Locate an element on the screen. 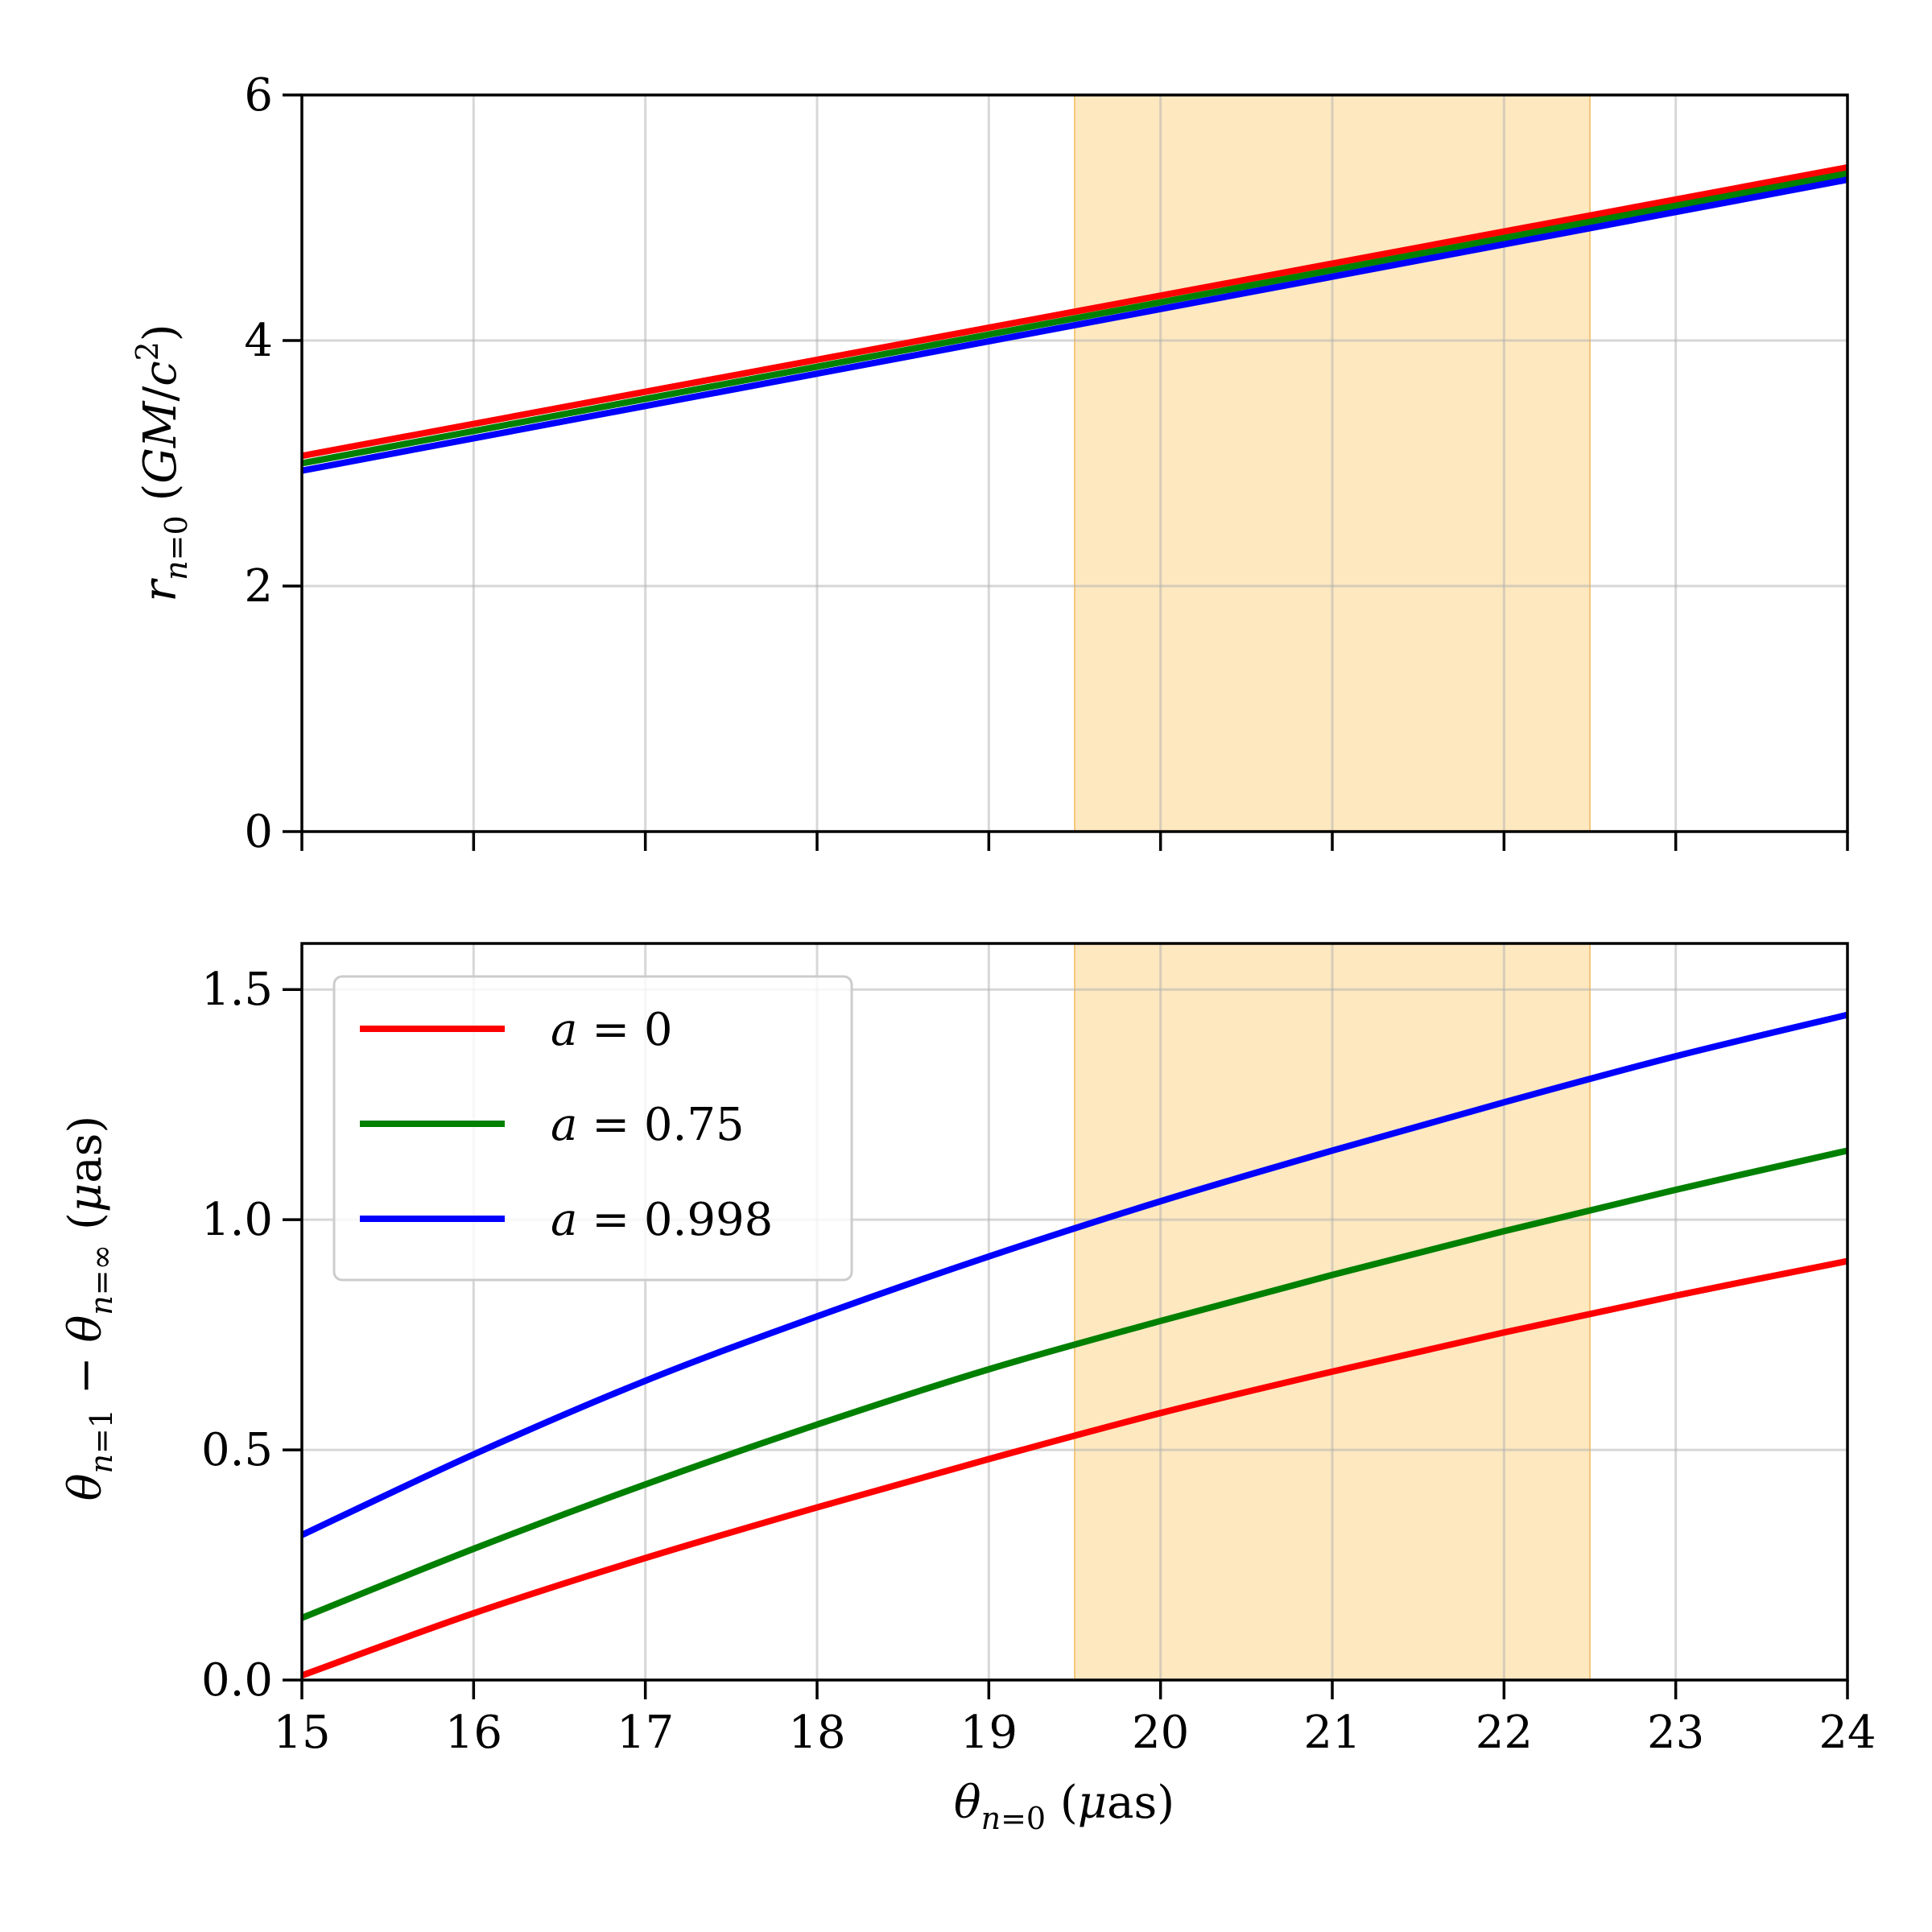 The image size is (1932, 1932). legend-box is located at coordinates (592, 1128).